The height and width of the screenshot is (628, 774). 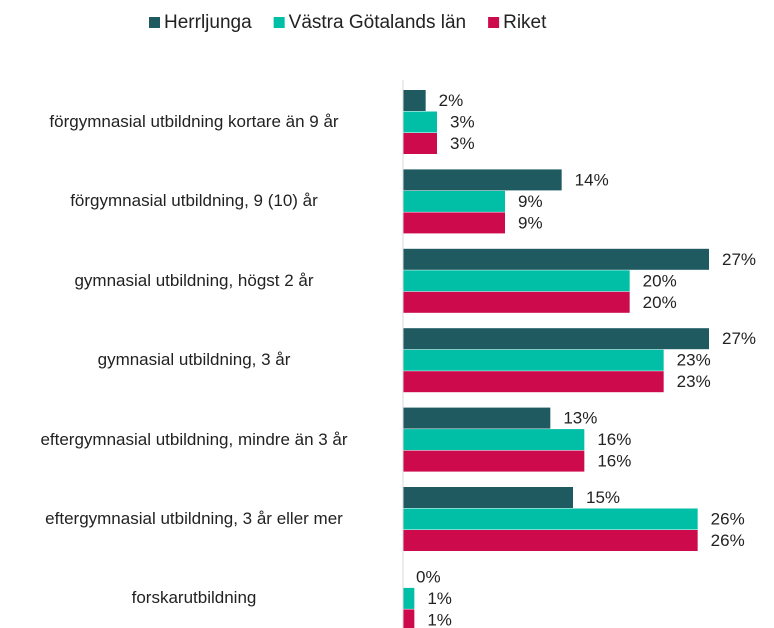 What do you see at coordinates (603, 497) in the screenshot?
I see `data-label: 15%` at bounding box center [603, 497].